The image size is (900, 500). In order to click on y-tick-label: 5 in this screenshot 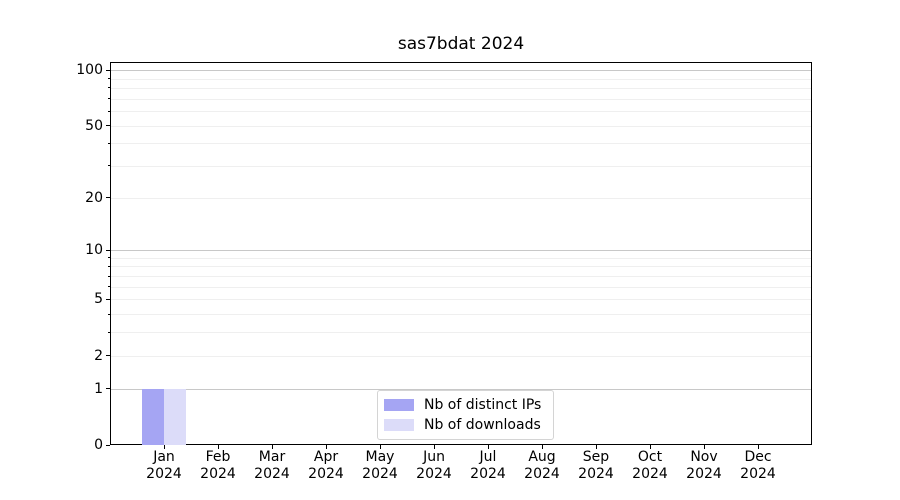, I will do `click(98, 299)`.